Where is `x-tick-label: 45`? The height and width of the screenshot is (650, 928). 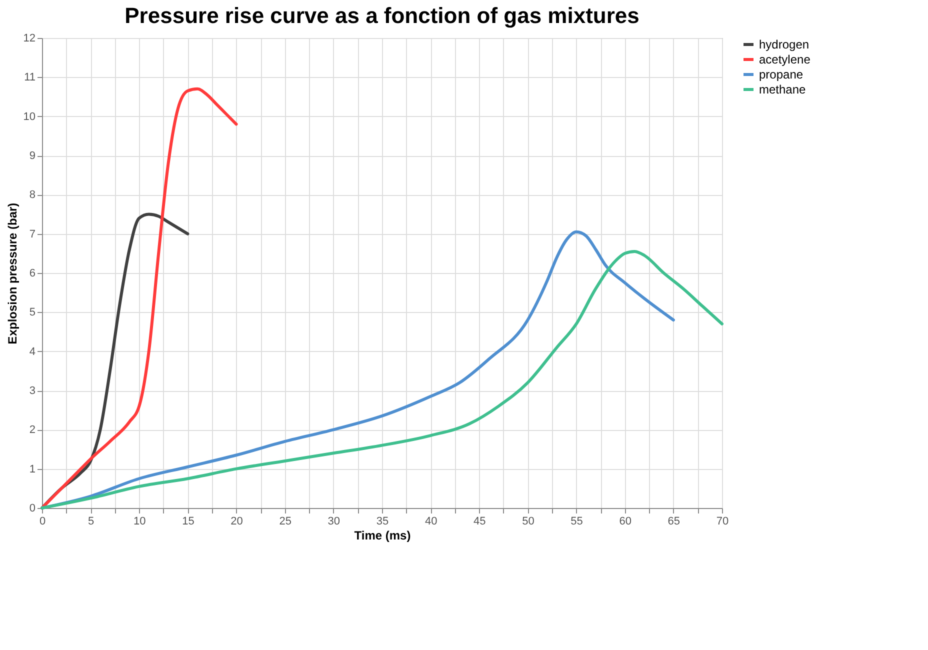 x-tick-label: 45 is located at coordinates (480, 522).